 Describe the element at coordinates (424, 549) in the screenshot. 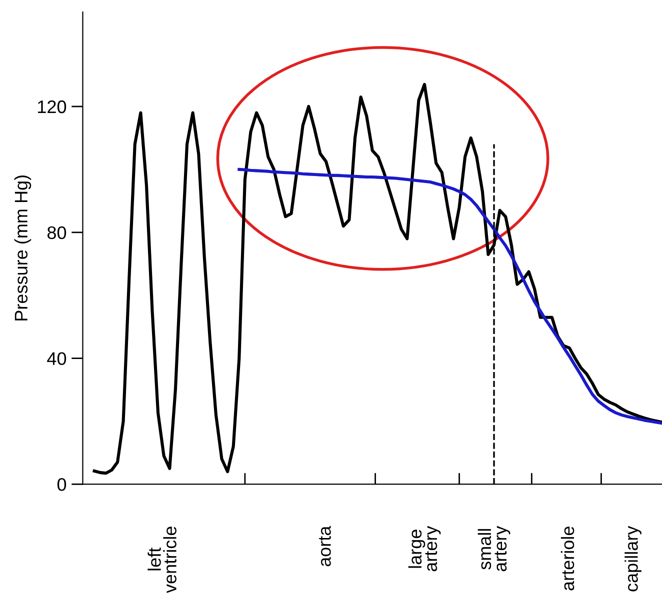

I see `x-tick-label: large artery` at that location.